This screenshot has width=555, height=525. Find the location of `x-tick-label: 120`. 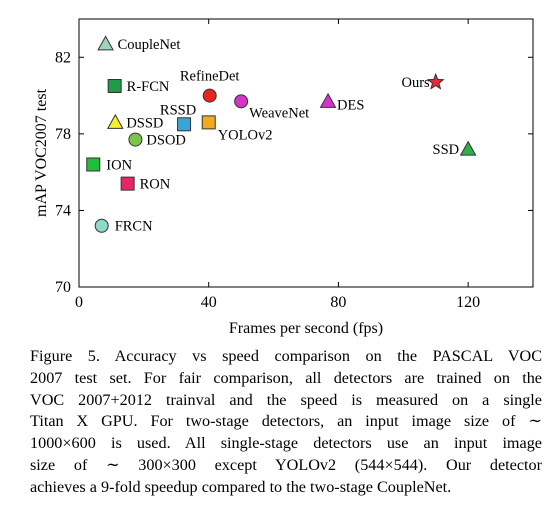

x-tick-label: 120 is located at coordinates (468, 302).